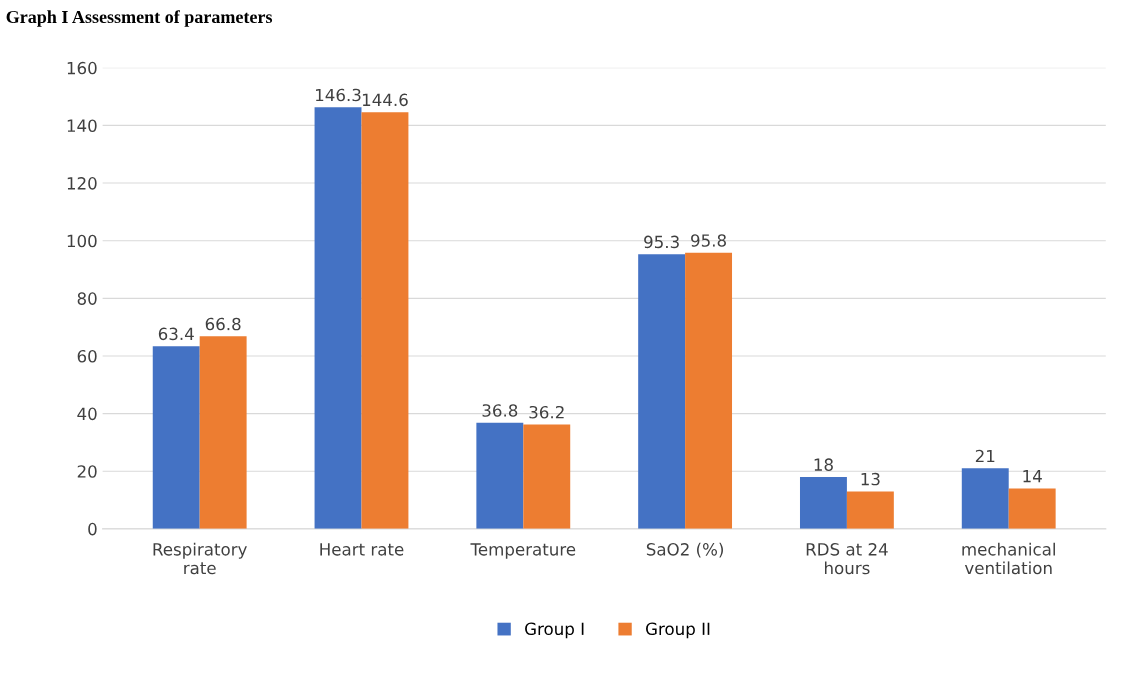  I want to click on x-tick-label: SaO2 (%), so click(684, 550).